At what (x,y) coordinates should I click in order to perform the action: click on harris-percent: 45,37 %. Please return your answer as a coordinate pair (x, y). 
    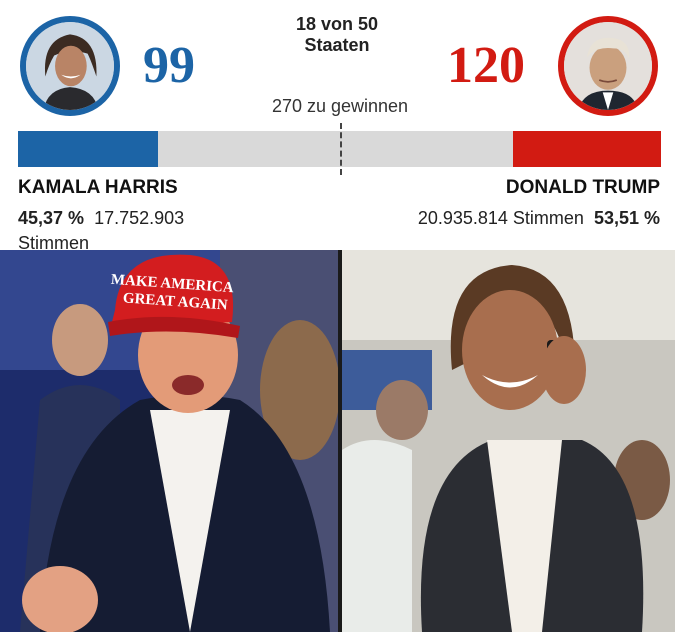
    Looking at the image, I should click on (51, 218).